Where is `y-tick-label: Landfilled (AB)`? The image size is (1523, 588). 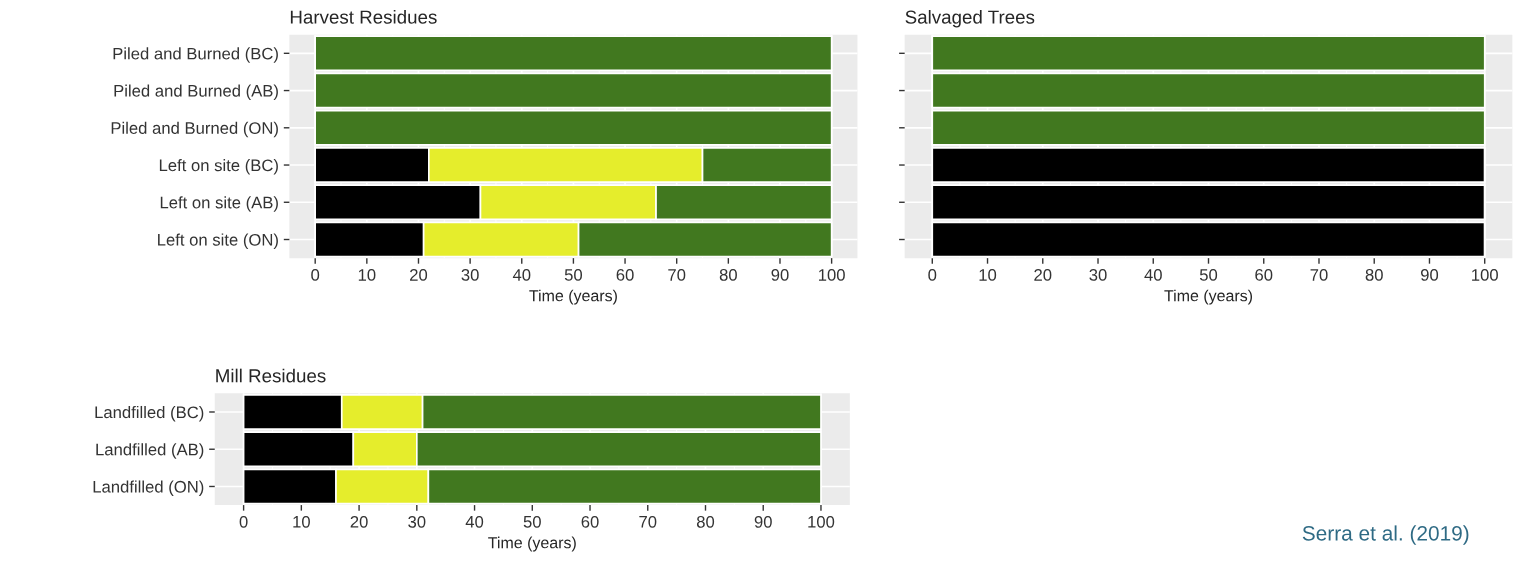 y-tick-label: Landfilled (AB) is located at coordinates (150, 451).